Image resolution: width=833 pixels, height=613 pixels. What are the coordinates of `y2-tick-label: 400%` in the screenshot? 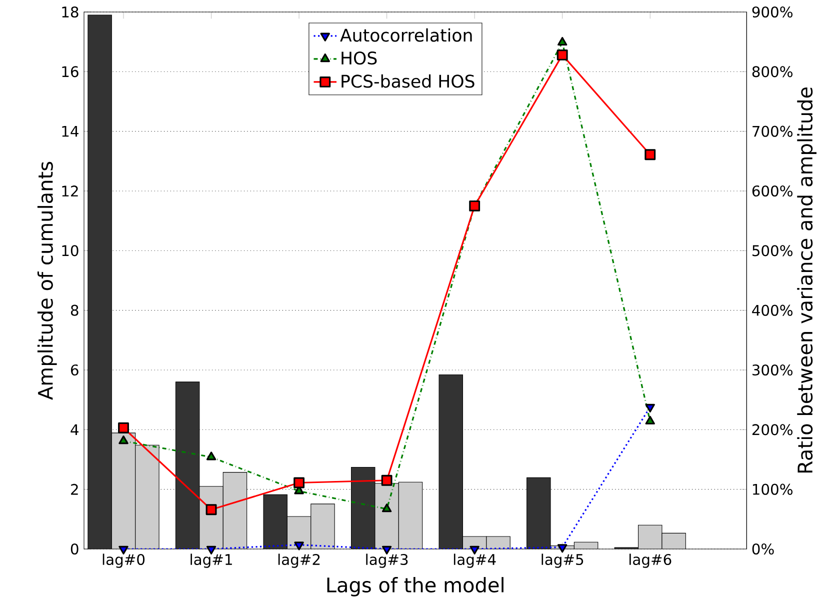 It's located at (772, 310).